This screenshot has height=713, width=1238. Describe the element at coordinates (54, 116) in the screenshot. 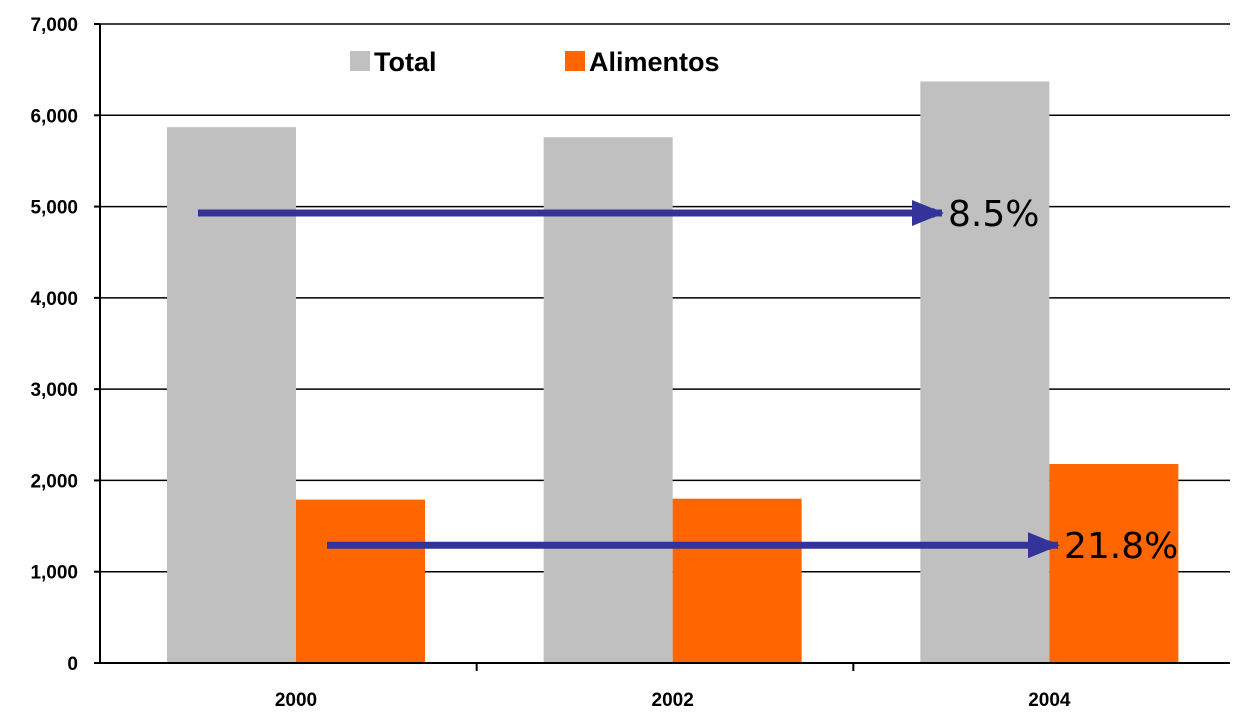

I see `y-tick-label-6,000: 6,000` at that location.